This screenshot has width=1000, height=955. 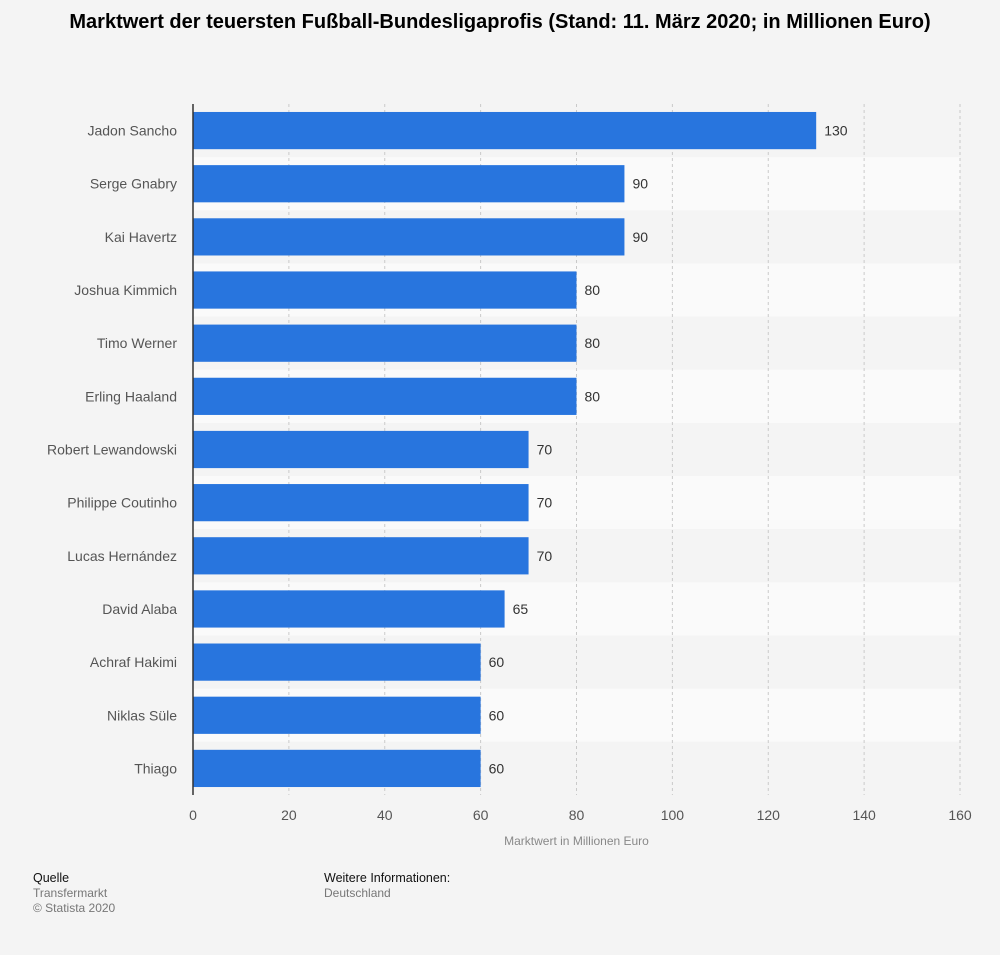 What do you see at coordinates (125, 290) in the screenshot?
I see `category-label: Joshua Kimmich` at bounding box center [125, 290].